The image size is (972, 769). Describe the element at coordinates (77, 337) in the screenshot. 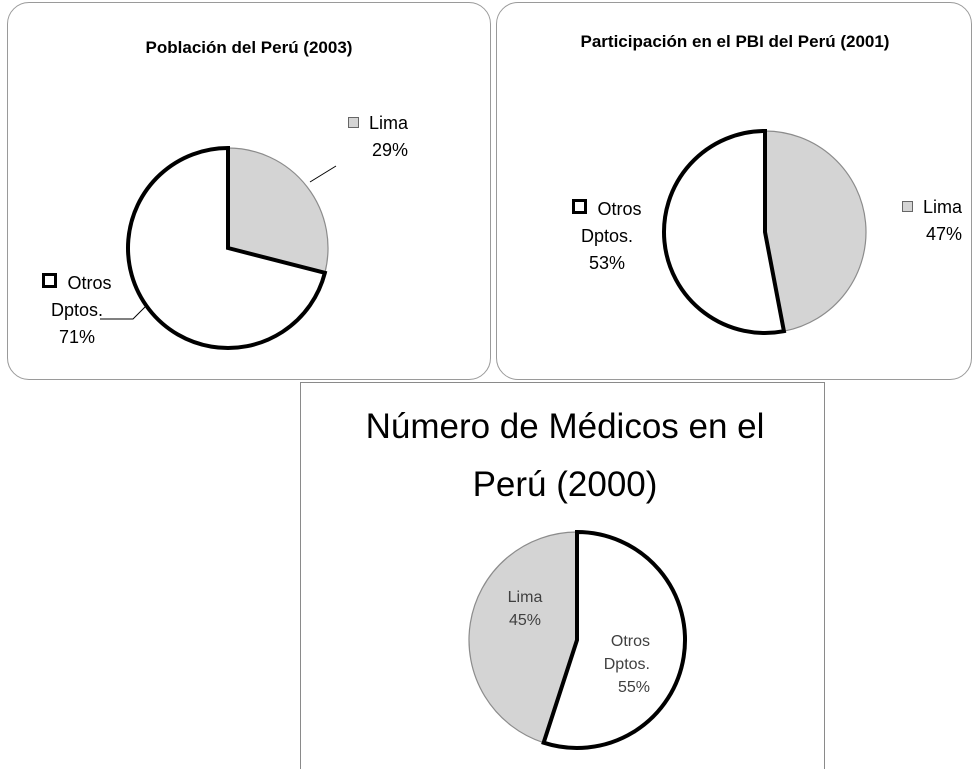

I see `value-label: 71%` at that location.